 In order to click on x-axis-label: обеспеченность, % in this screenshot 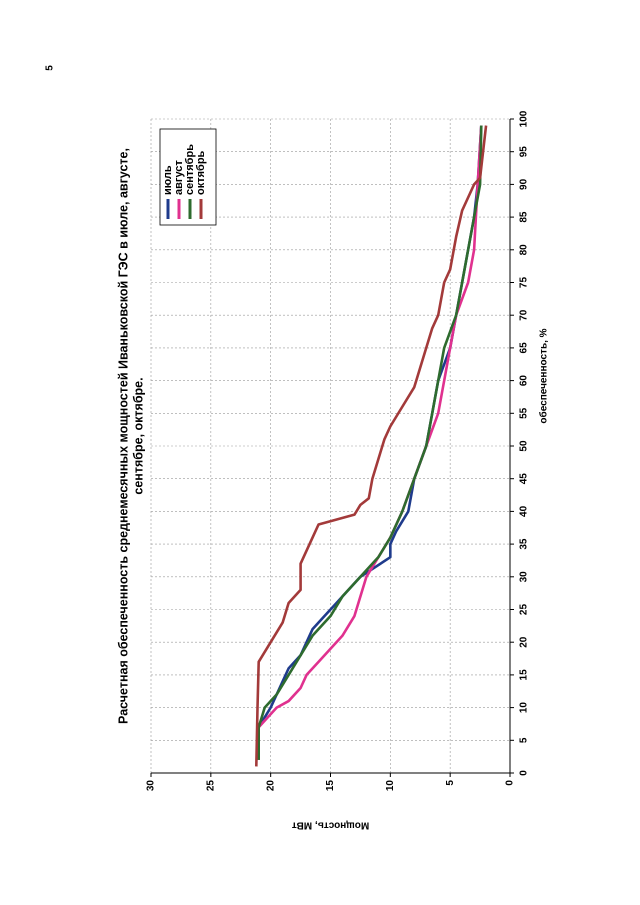, I will do `click(544, 375)`.